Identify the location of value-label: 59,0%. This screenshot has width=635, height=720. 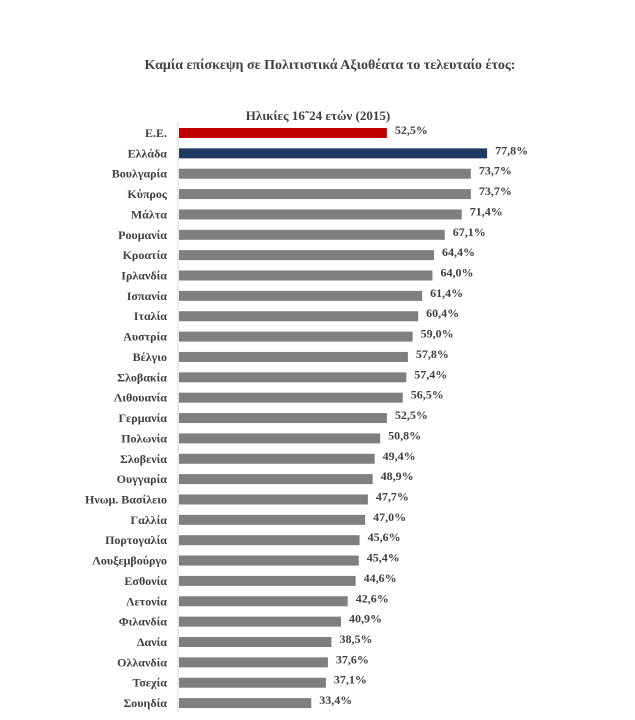
(437, 334).